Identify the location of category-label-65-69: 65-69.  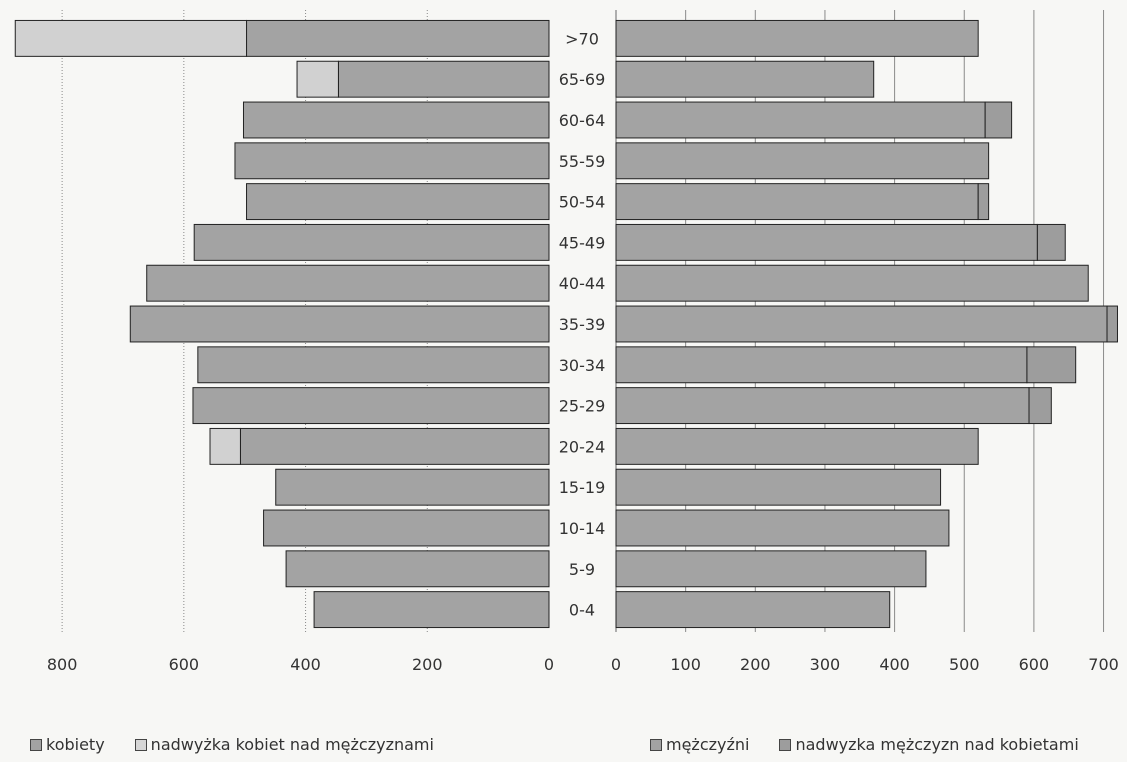
(582, 79).